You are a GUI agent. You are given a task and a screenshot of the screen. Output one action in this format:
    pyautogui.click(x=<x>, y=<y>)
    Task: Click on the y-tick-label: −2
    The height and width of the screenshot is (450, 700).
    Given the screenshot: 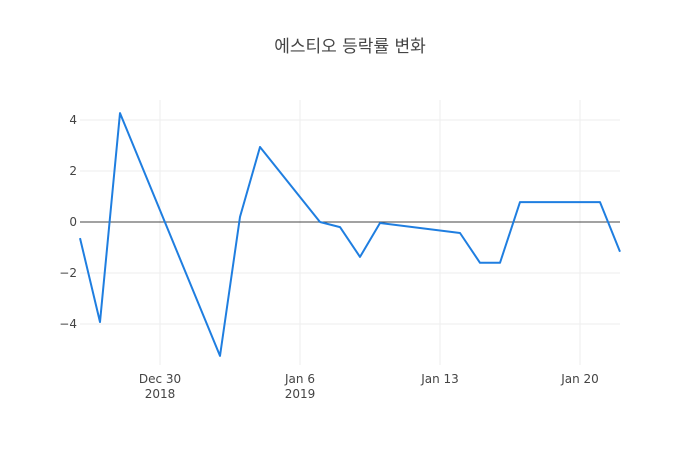 What is the action you would take?
    pyautogui.click(x=68, y=273)
    